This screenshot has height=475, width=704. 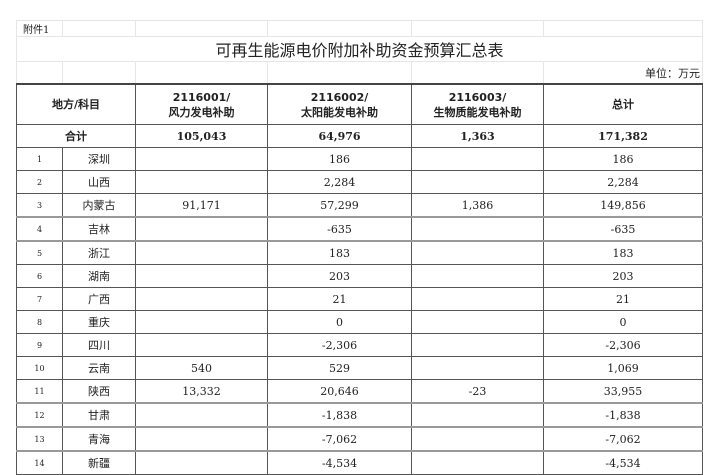 What do you see at coordinates (623, 205) in the screenshot?
I see `cell-total: 149,856` at bounding box center [623, 205].